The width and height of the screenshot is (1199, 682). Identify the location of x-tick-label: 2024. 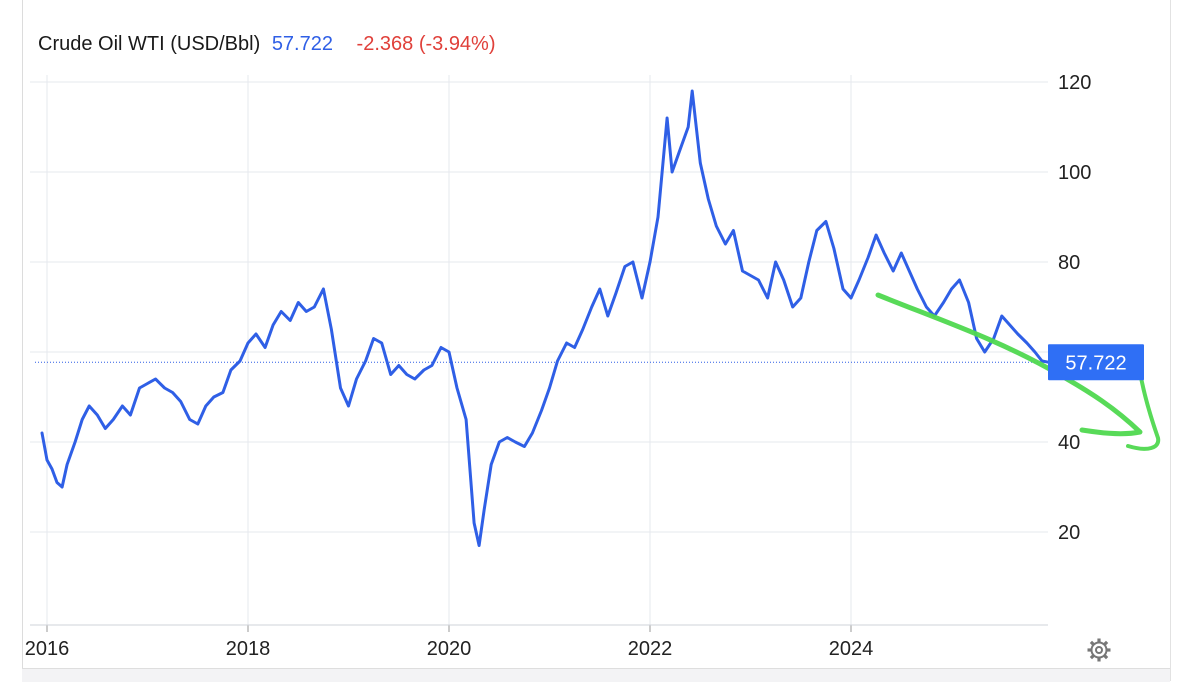
(851, 649).